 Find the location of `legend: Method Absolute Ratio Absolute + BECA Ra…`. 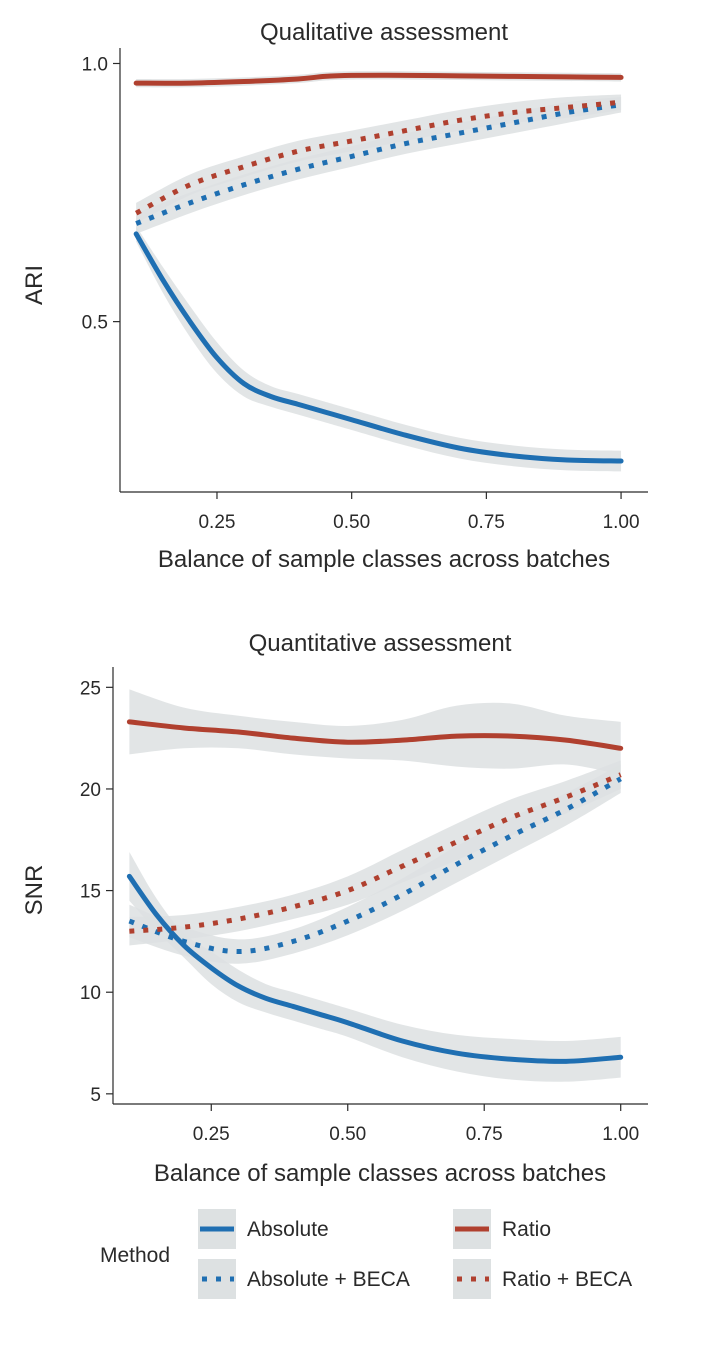

legend: Method Absolute Ratio Absolute + BECA Ra… is located at coordinates (366, 1254).